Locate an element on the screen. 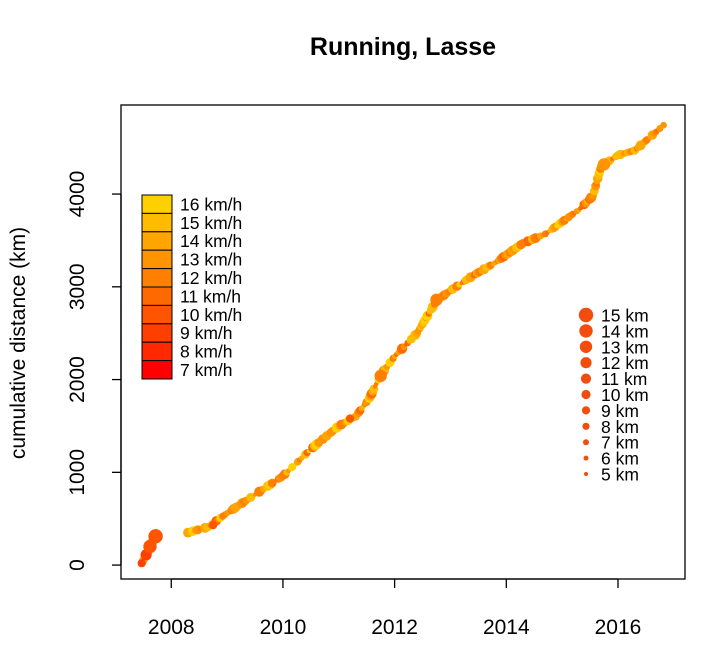 The height and width of the screenshot is (654, 726). size-legend-label: 5 km is located at coordinates (620, 475).